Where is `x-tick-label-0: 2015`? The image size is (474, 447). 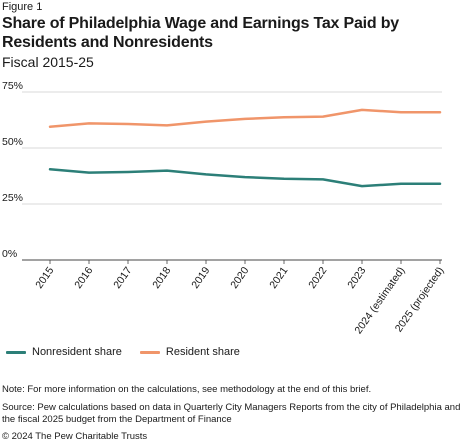 x-tick-label-0: 2015 is located at coordinates (44, 278).